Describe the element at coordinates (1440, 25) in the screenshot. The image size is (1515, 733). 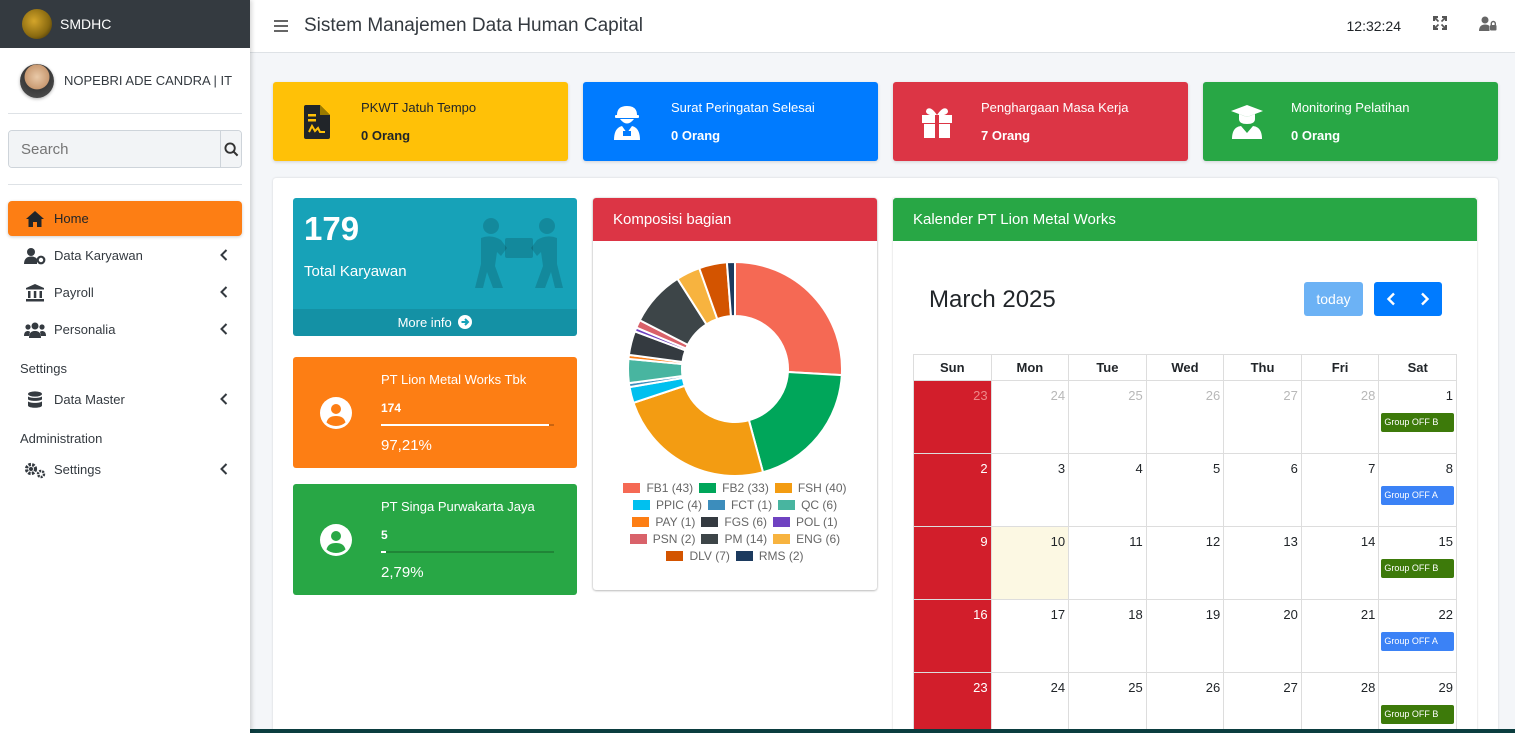
I see `fullscreen-icon` at that location.